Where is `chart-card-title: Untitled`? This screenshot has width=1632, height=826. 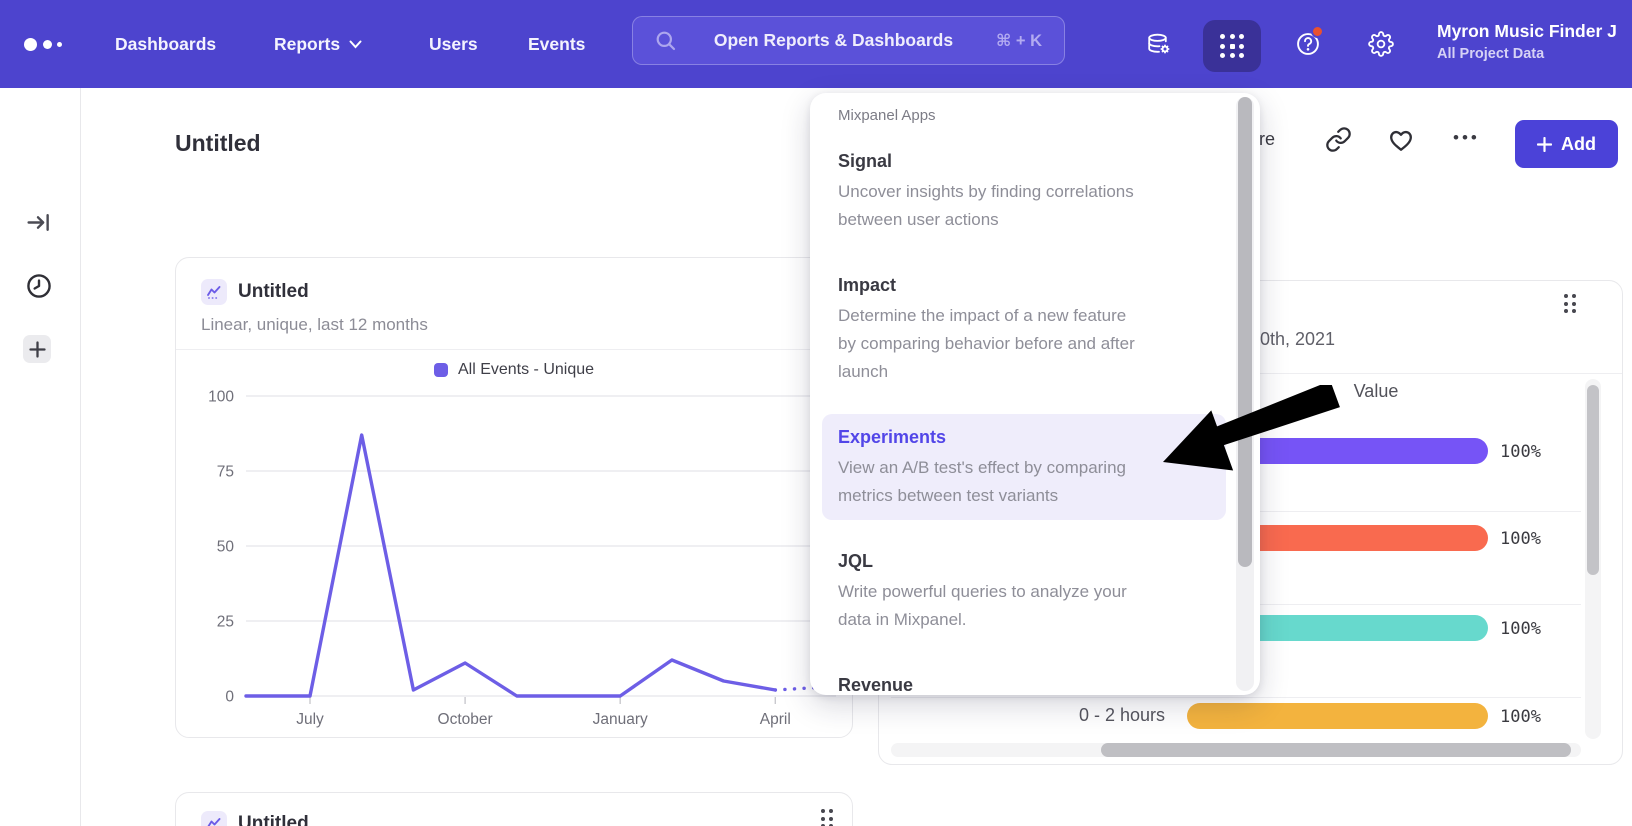 chart-card-title: Untitled is located at coordinates (273, 291).